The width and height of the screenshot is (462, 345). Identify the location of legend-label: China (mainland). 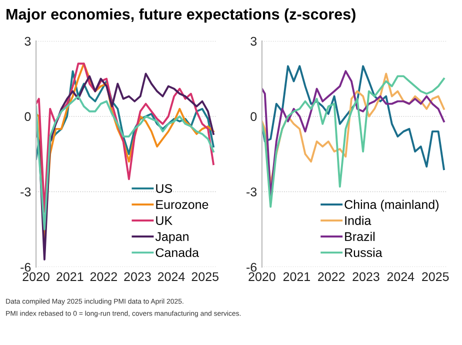
(391, 206).